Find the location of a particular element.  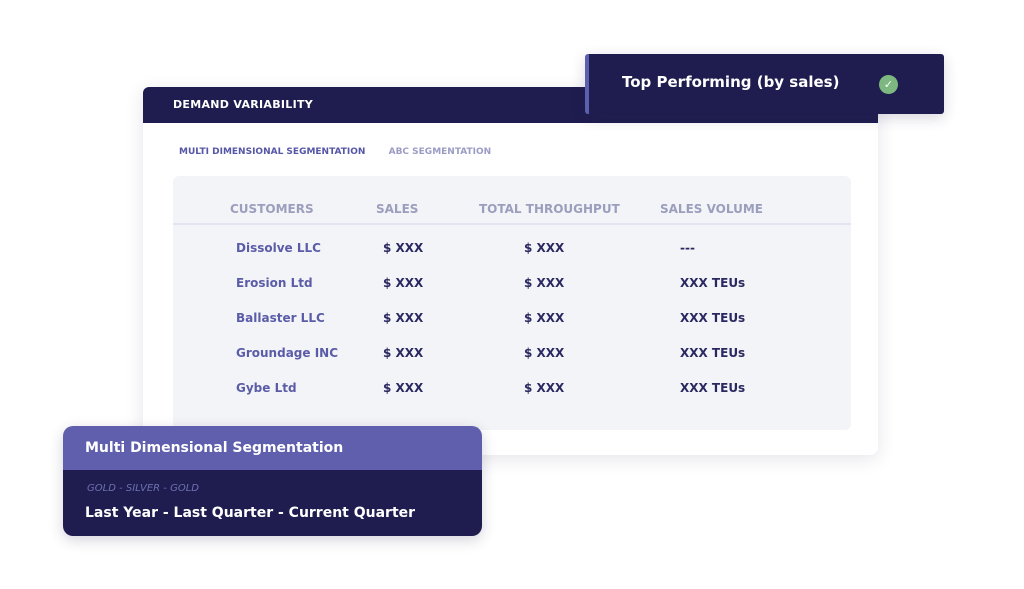

check-circle-icon: ✓ is located at coordinates (888, 84).